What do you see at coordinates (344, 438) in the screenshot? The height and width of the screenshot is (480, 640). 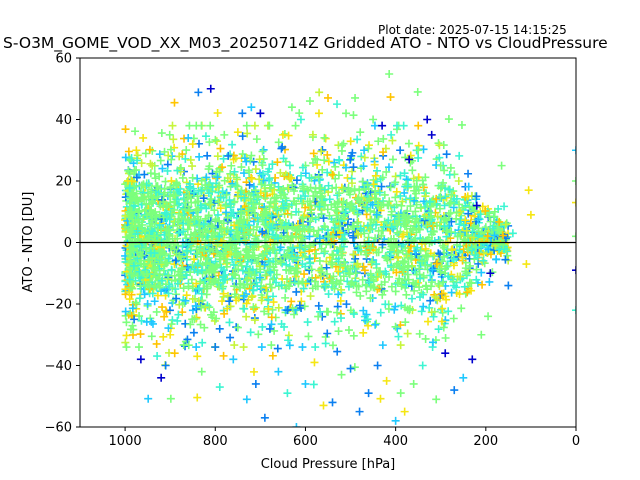 I see `x-axis-ticks: 1000 800 600 400 200 0` at bounding box center [344, 438].